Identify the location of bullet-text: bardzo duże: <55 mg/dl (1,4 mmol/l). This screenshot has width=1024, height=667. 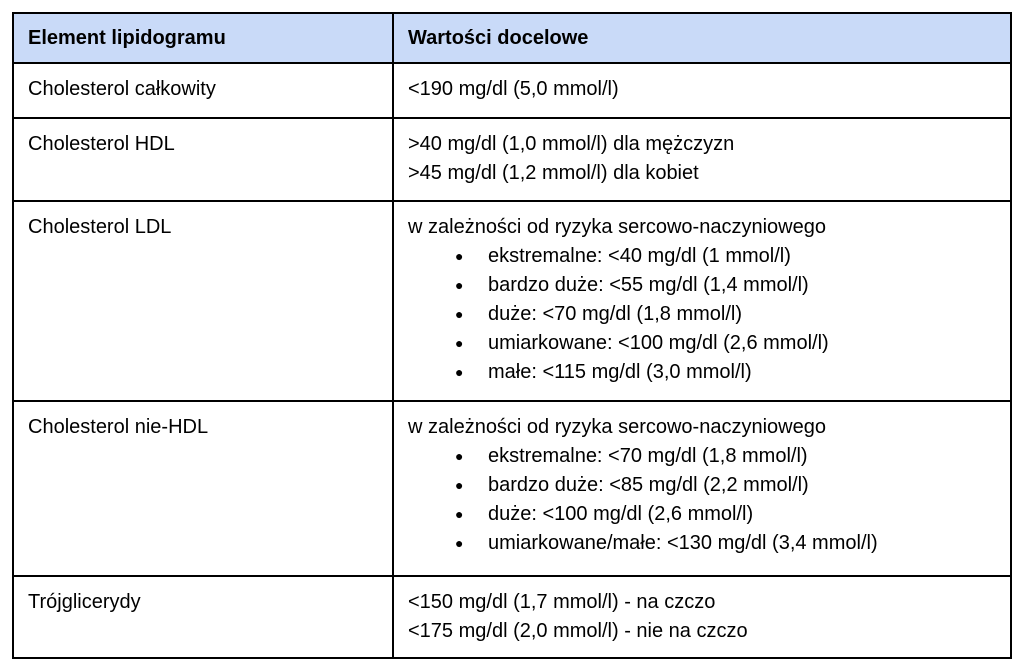
(648, 285).